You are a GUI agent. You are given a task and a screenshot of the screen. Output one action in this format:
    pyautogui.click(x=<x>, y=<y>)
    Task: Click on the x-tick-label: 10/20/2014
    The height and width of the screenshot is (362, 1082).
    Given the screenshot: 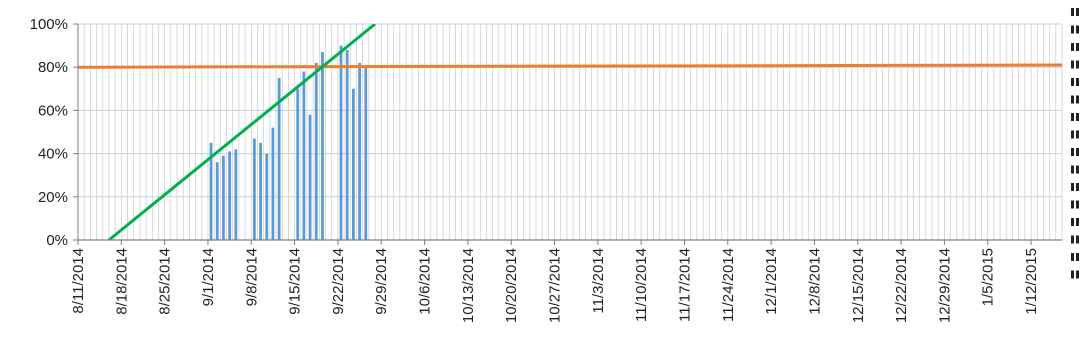 What is the action you would take?
    pyautogui.click(x=511, y=285)
    